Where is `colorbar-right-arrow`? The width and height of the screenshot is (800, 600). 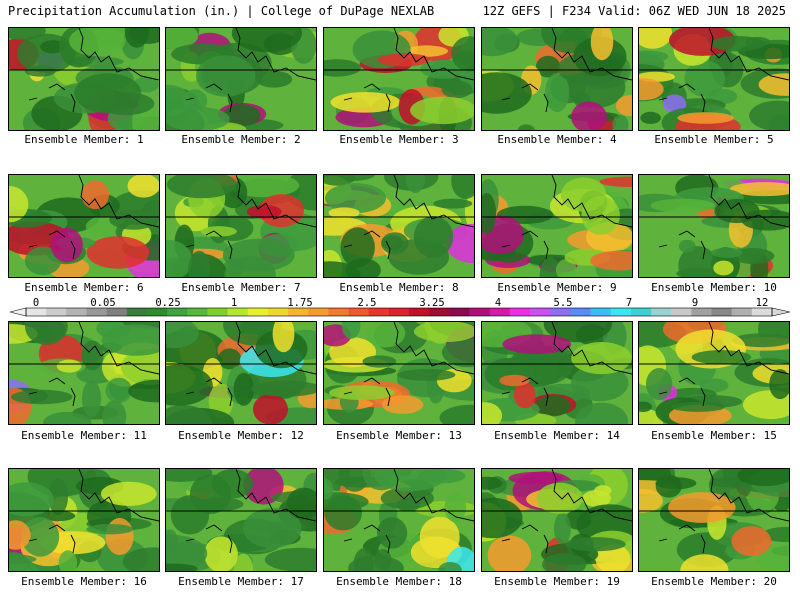
colorbar-right-arrow is located at coordinates (781, 312).